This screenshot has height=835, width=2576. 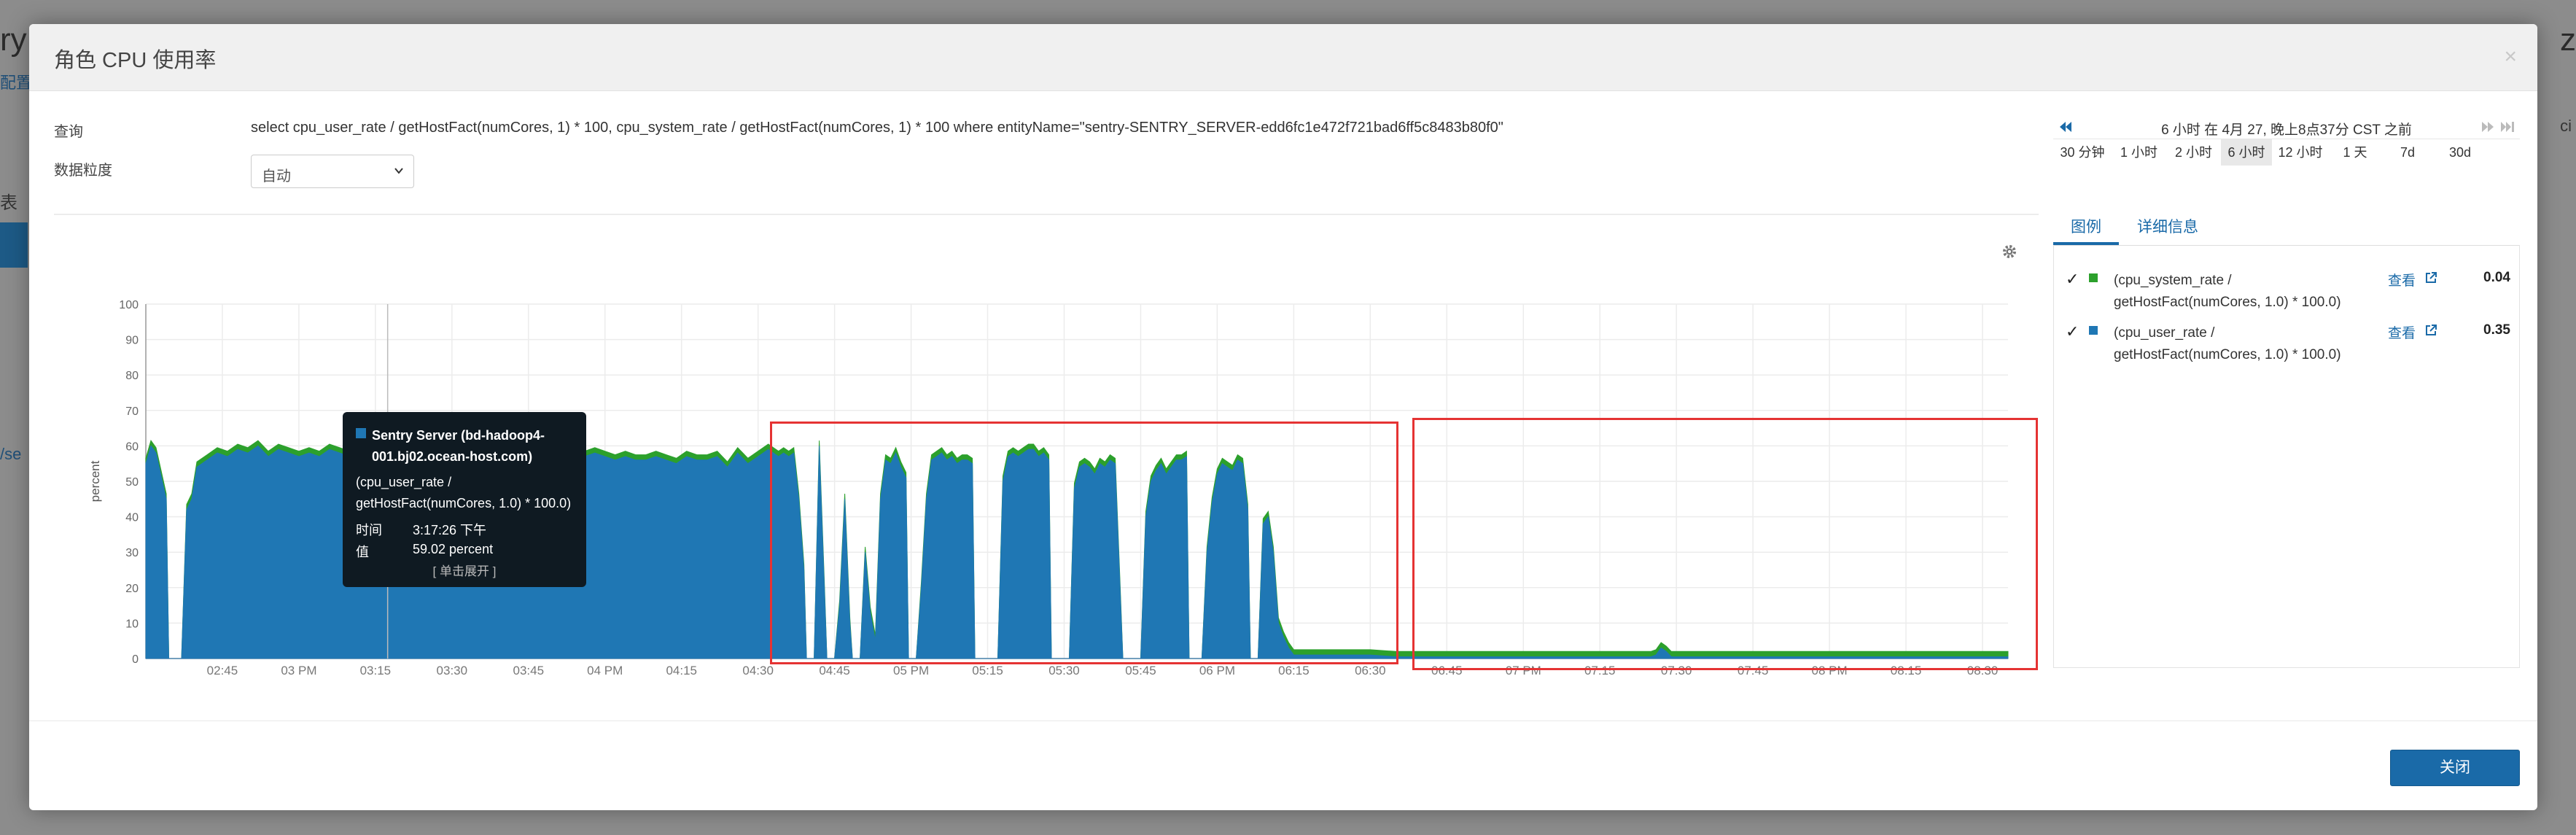 I want to click on tooltip-metric-line2: getHostFact(numCores, 1.0) * 100.0), so click(x=464, y=503).